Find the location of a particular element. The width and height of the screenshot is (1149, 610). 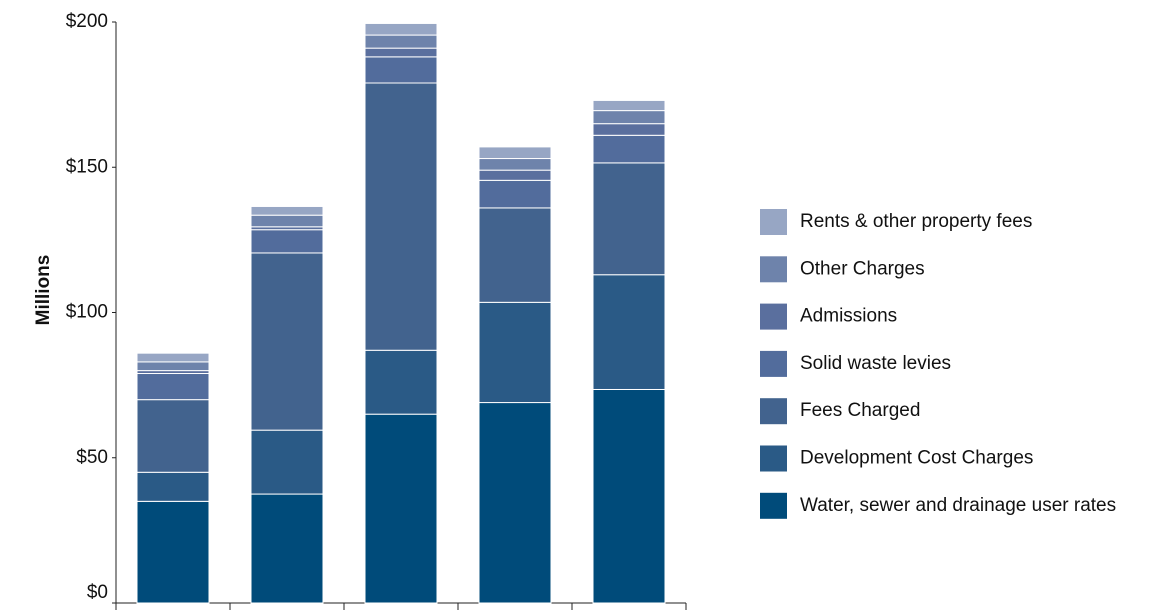

legend-label: Fees Charged is located at coordinates (860, 410).